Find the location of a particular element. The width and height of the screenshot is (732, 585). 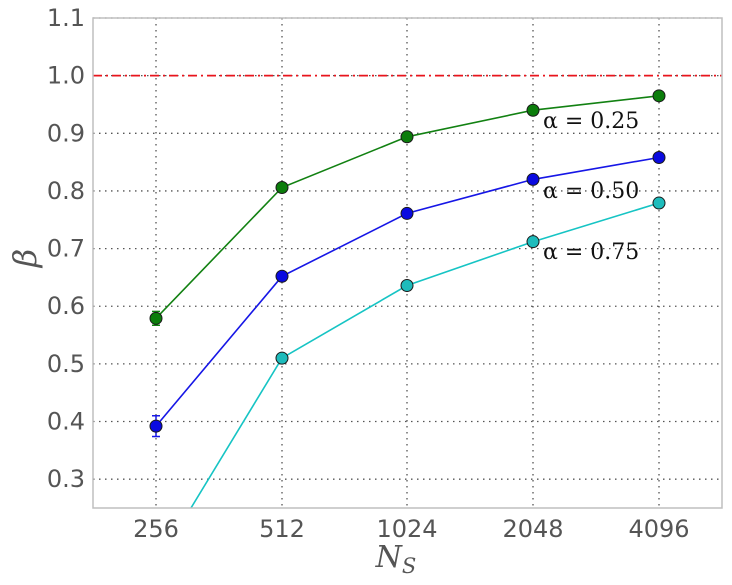

x-axis-label-subscript: S is located at coordinates (409, 566).